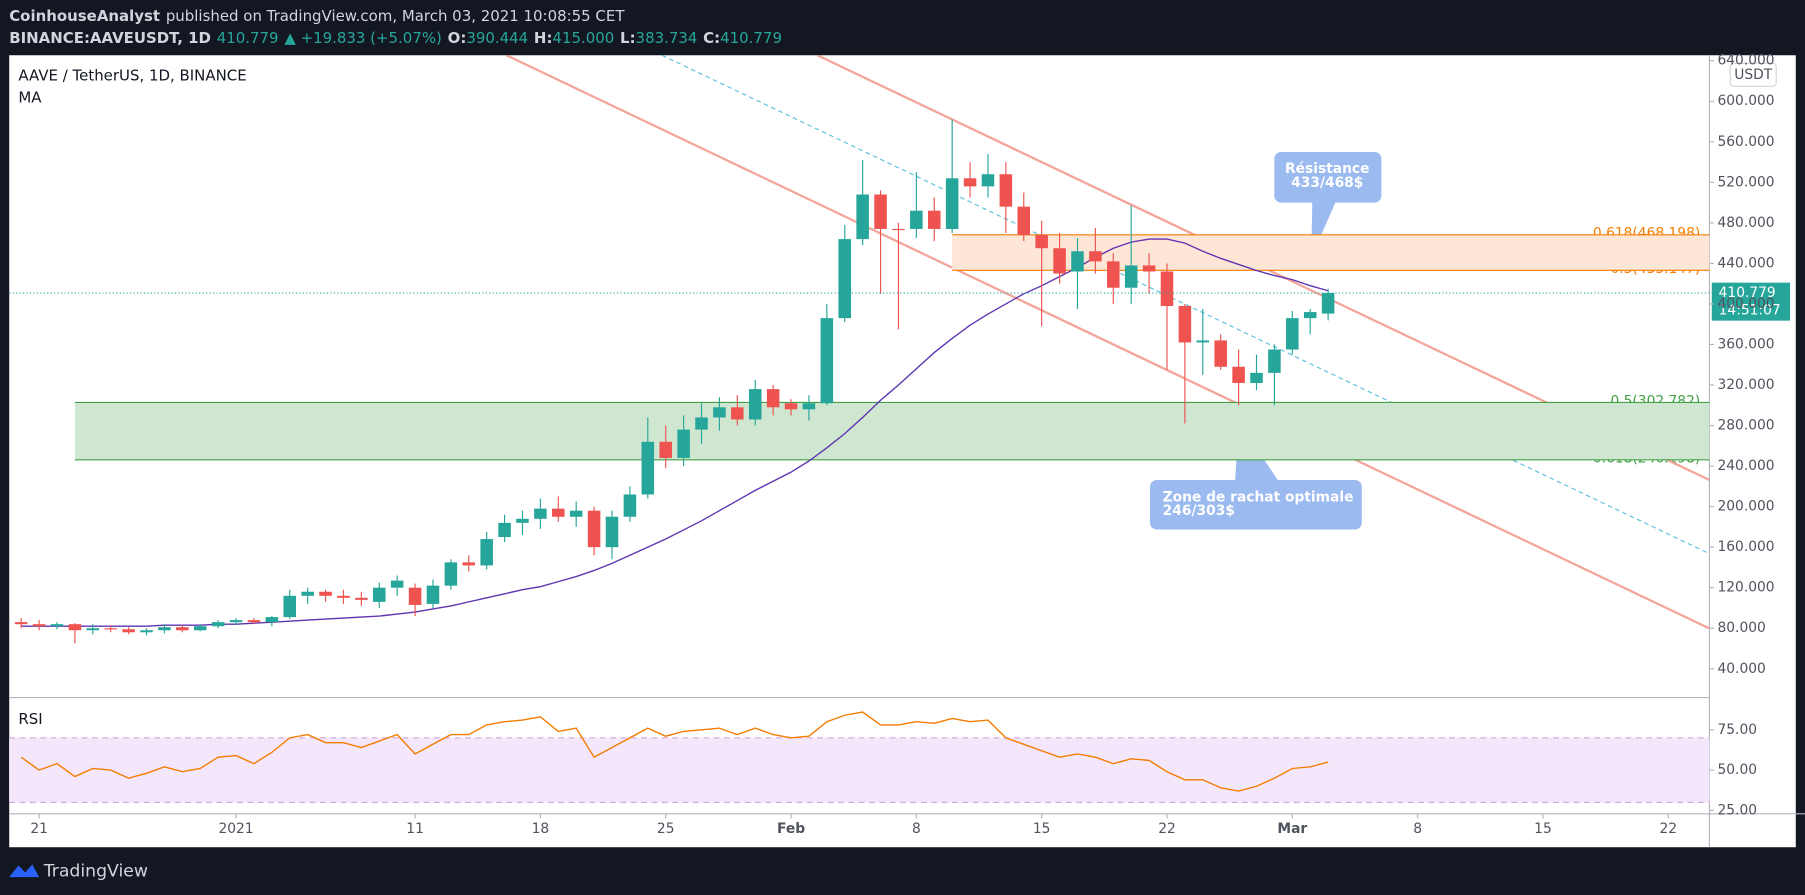 This screenshot has width=1805, height=895. I want to click on y-tick-label: 80.000, so click(1742, 628).